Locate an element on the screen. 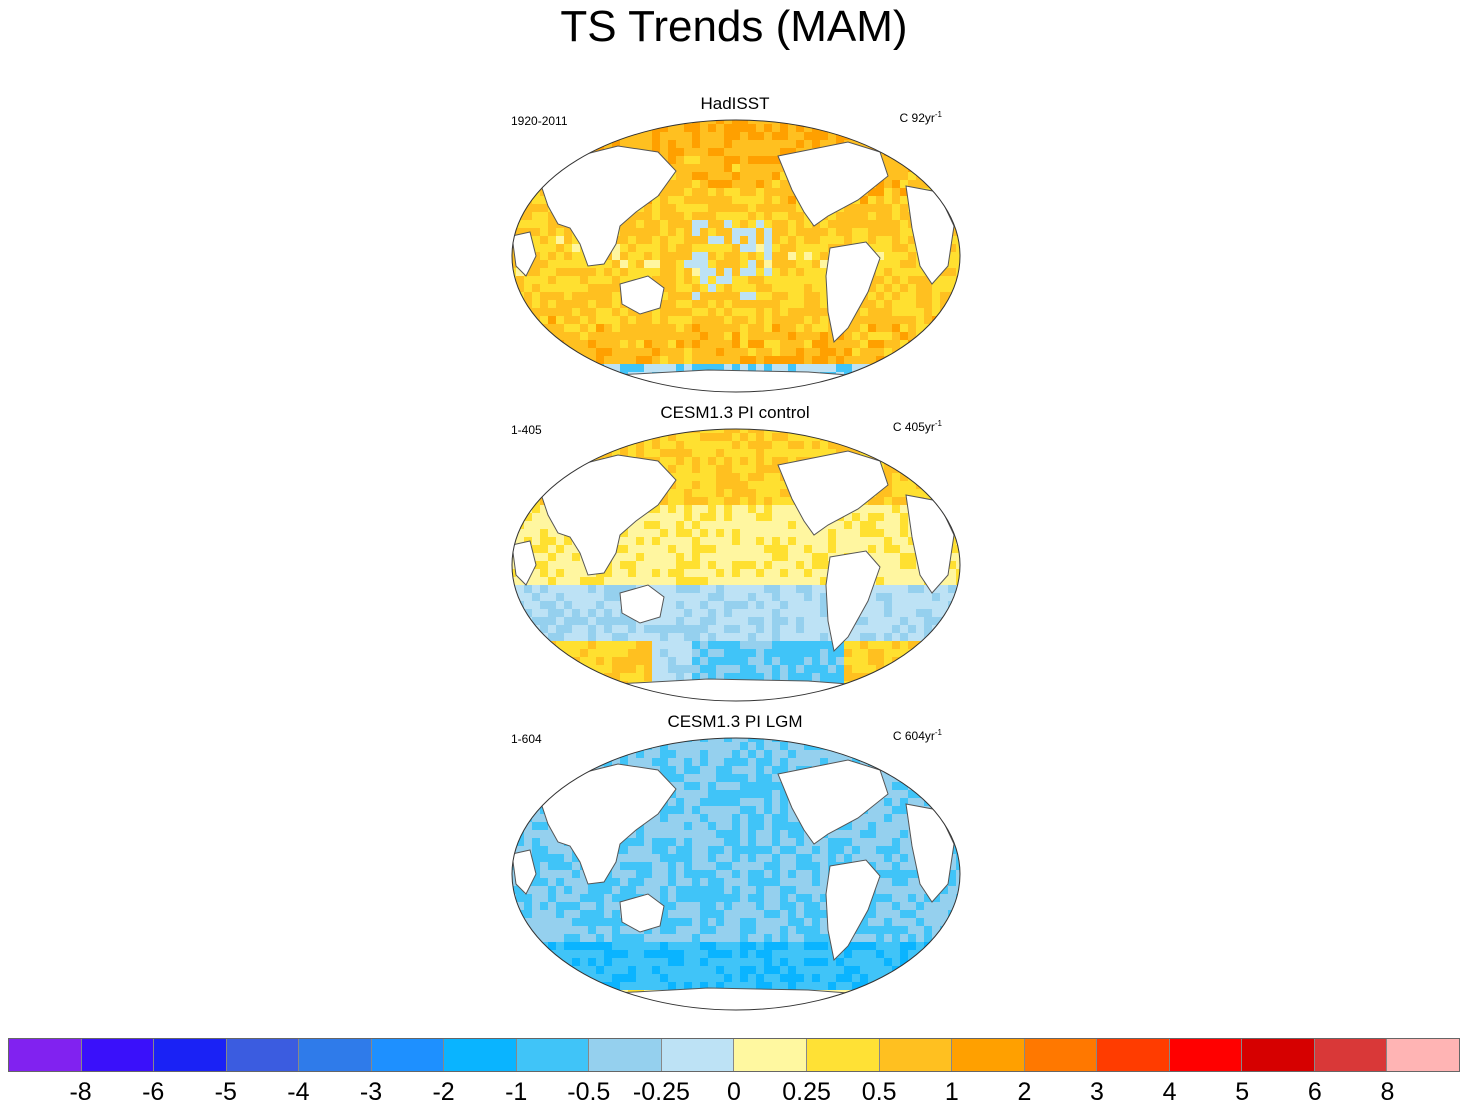 The image size is (1468, 1112). period-label: 1-604 is located at coordinates (526, 739).